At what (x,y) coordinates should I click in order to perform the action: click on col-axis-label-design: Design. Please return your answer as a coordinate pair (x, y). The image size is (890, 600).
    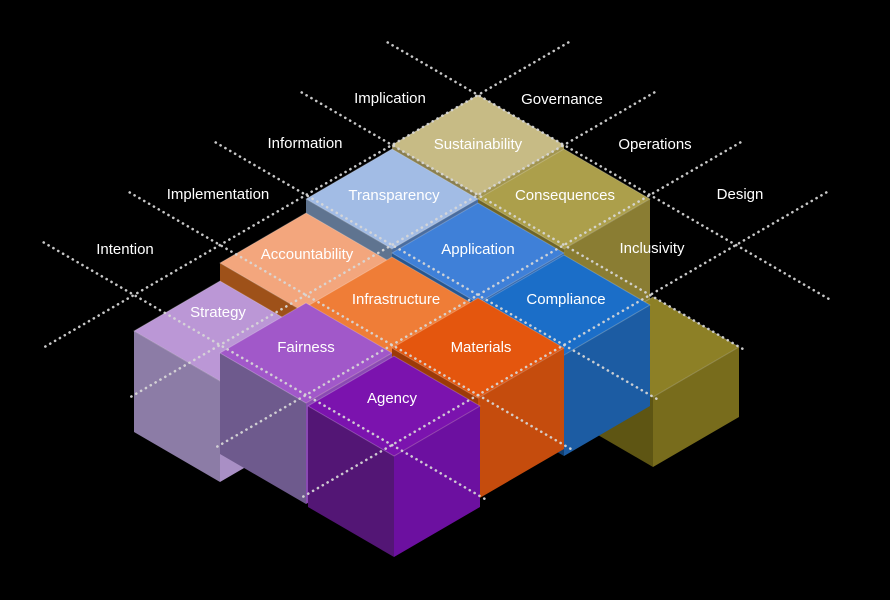
    Looking at the image, I should click on (740, 194).